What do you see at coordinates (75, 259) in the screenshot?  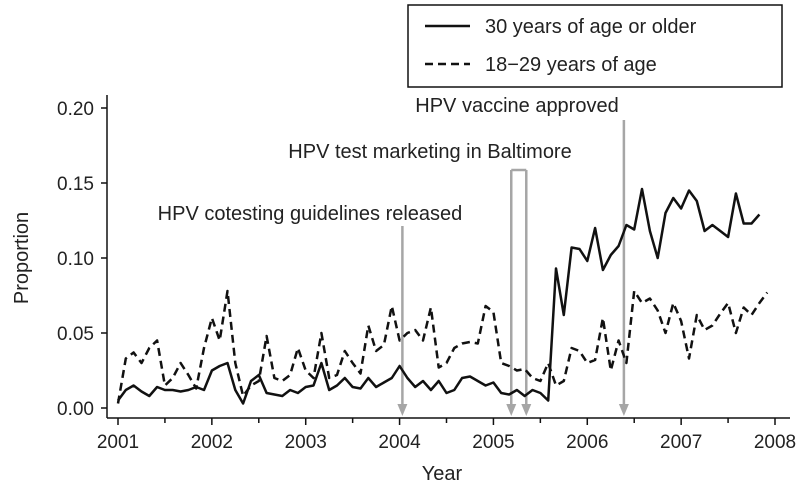 I see `y-tick-label: 0.10` at bounding box center [75, 259].